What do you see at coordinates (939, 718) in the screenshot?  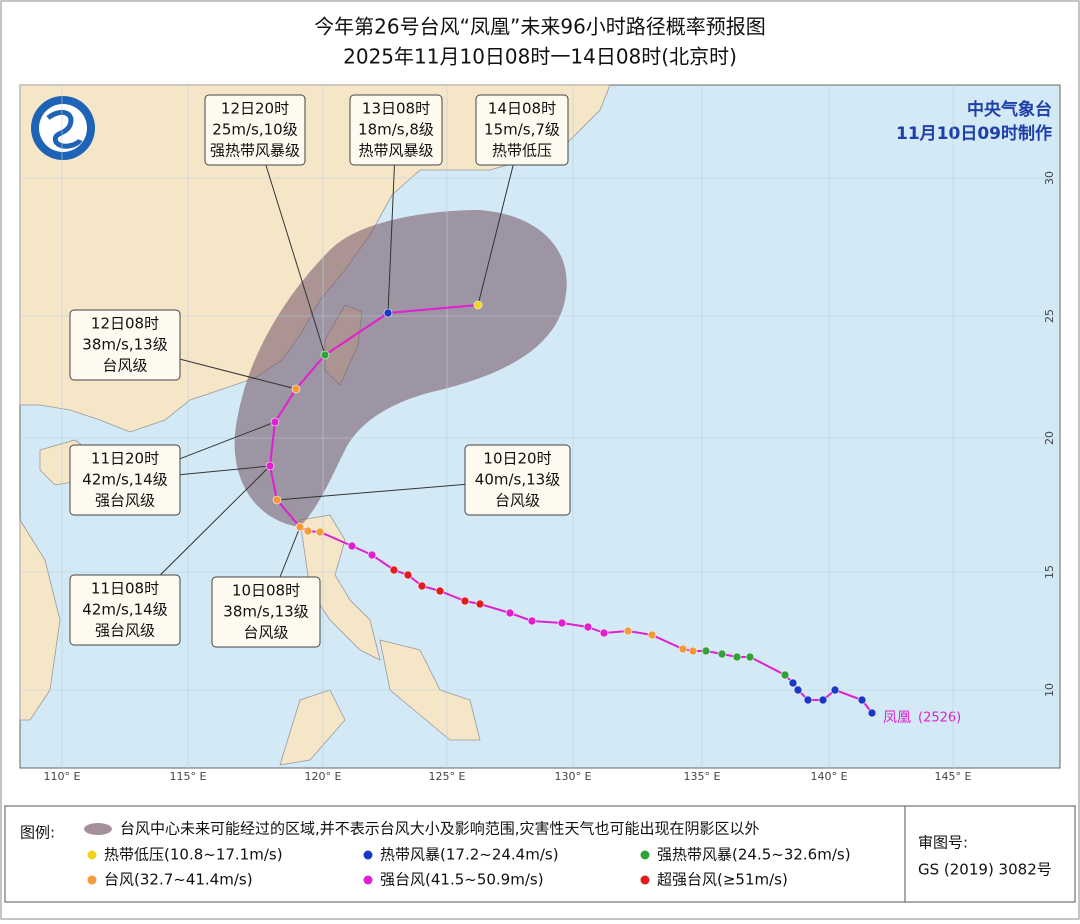 I see `storm-number: (2526)` at bounding box center [939, 718].